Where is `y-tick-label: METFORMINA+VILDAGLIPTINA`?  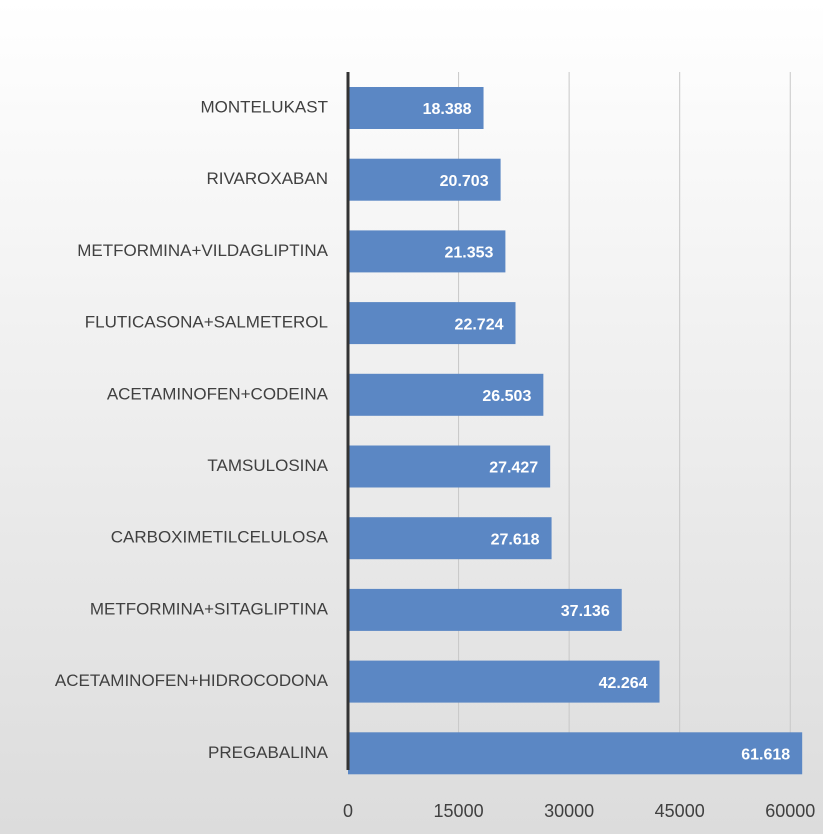 y-tick-label: METFORMINA+VILDAGLIPTINA is located at coordinates (202, 250).